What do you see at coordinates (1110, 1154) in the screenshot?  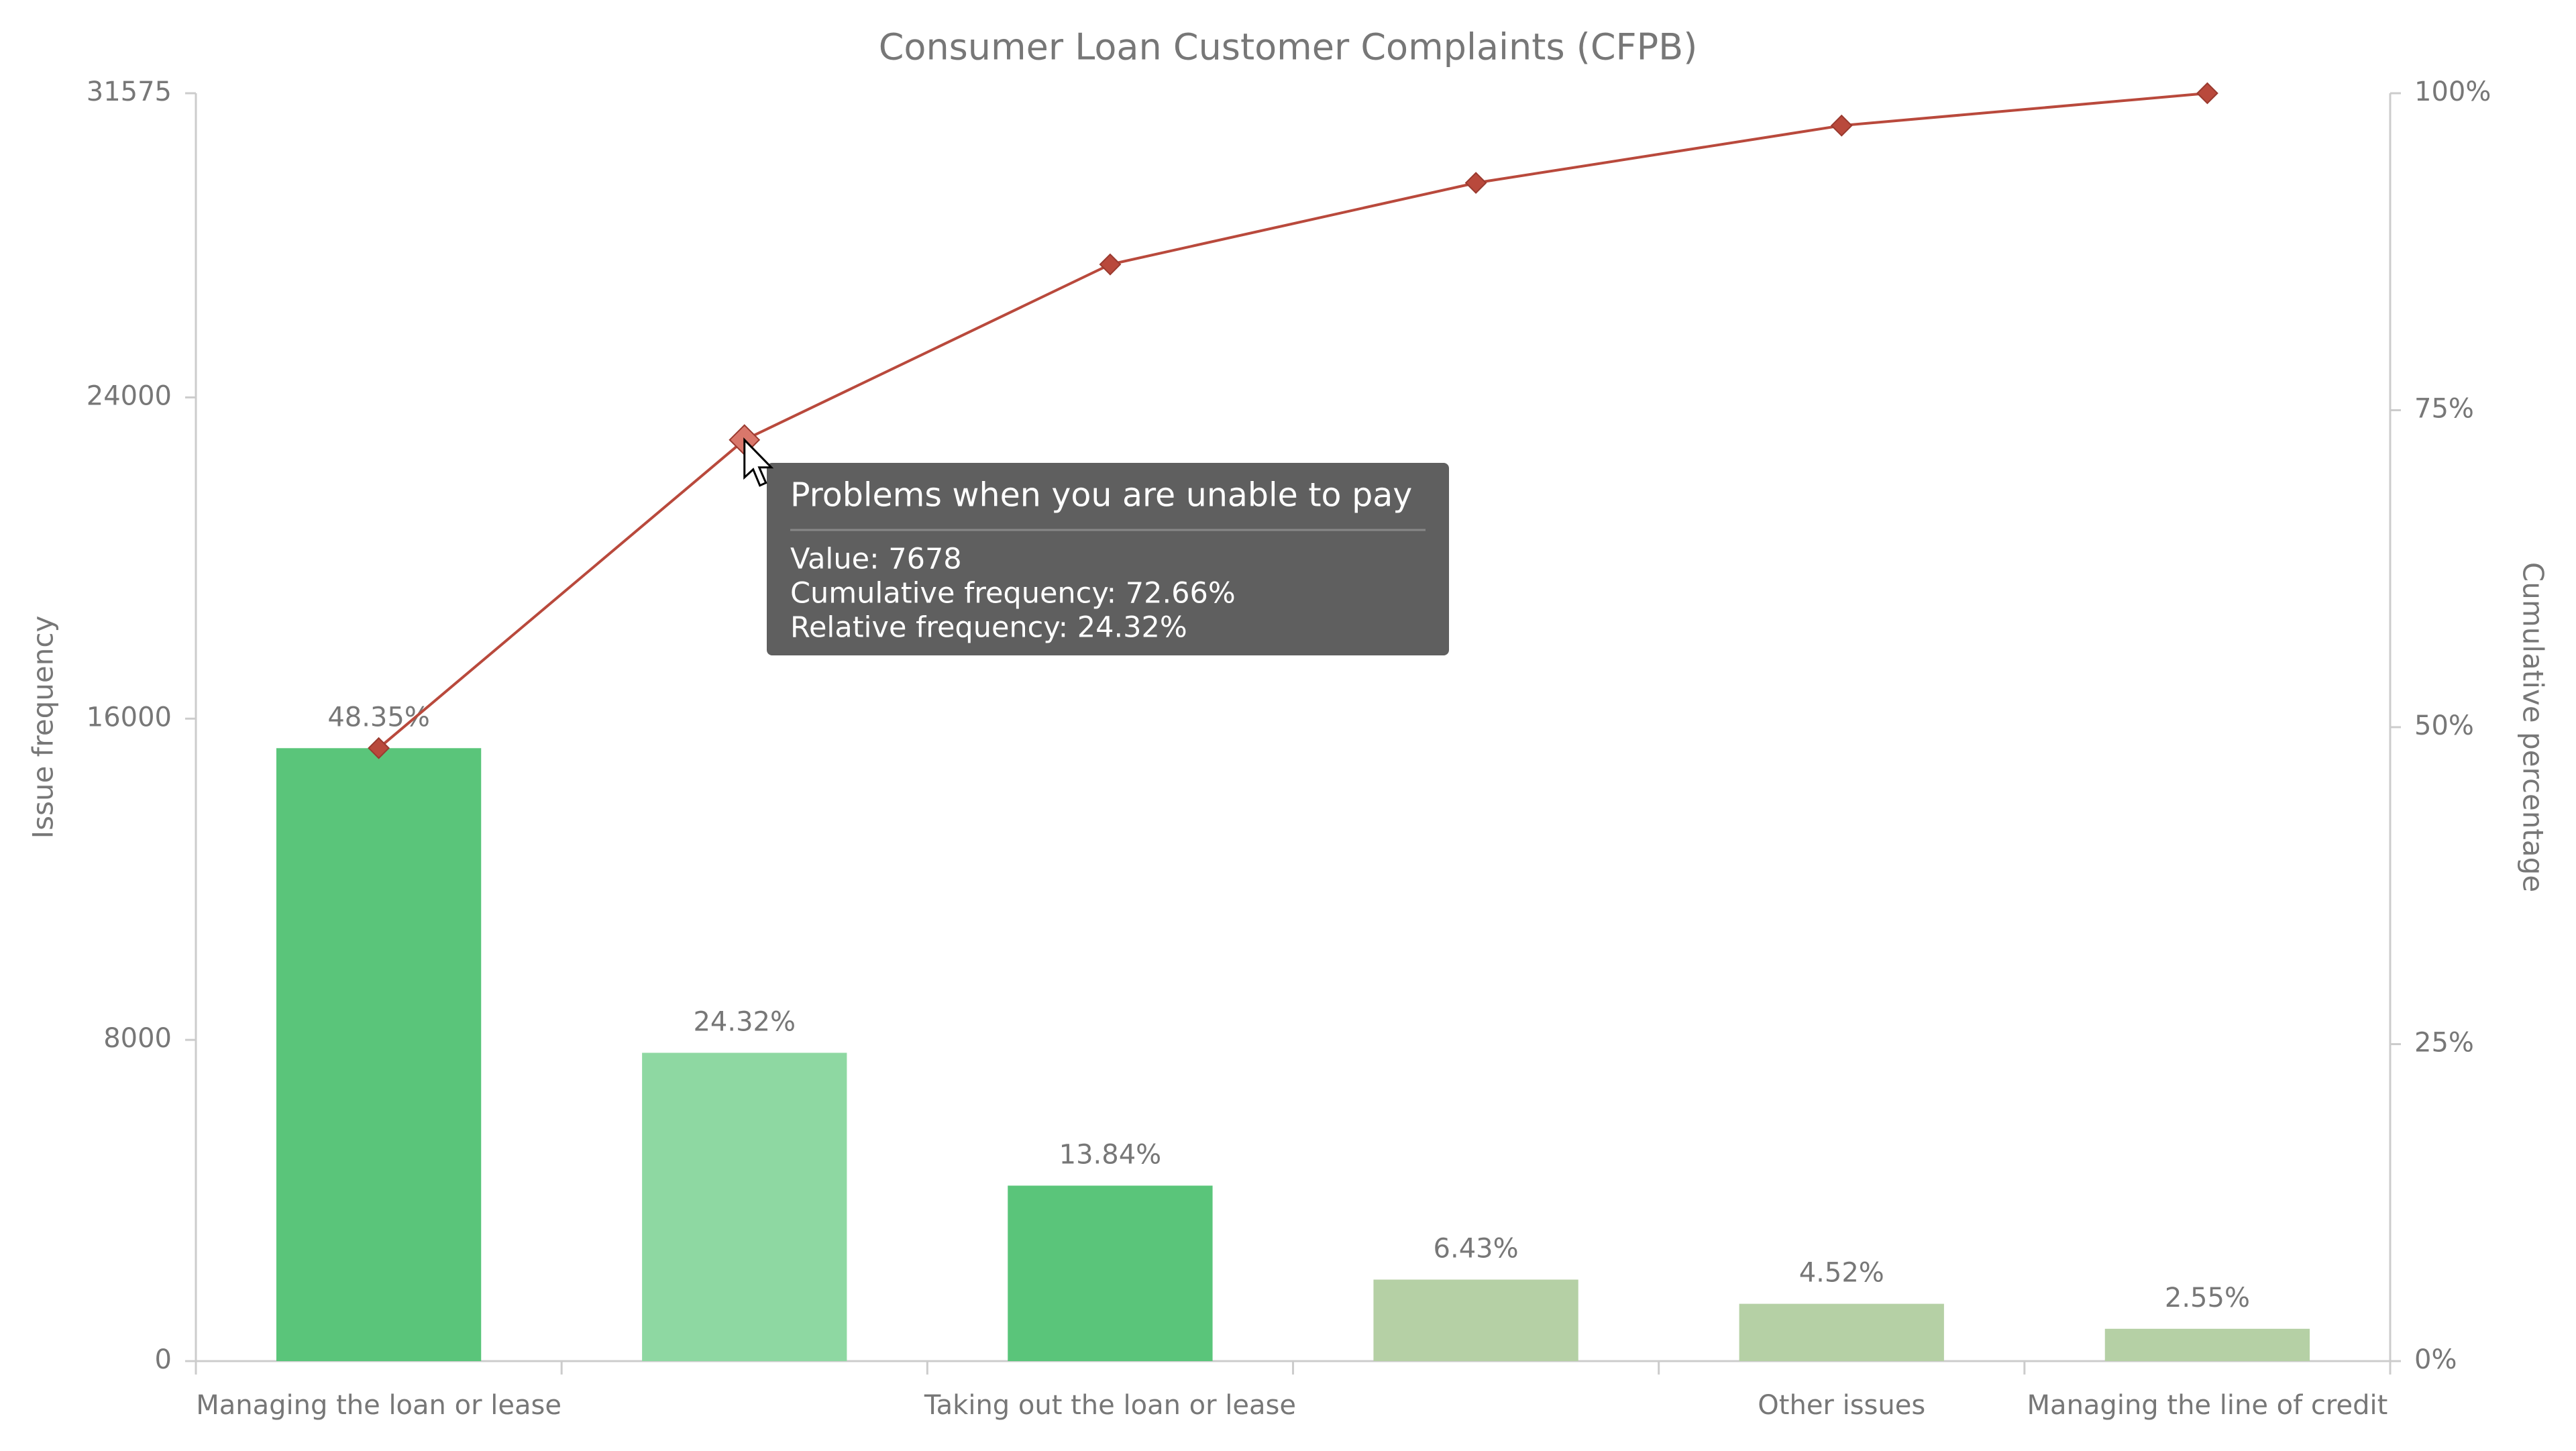 I see `data-label: 13.84%` at bounding box center [1110, 1154].